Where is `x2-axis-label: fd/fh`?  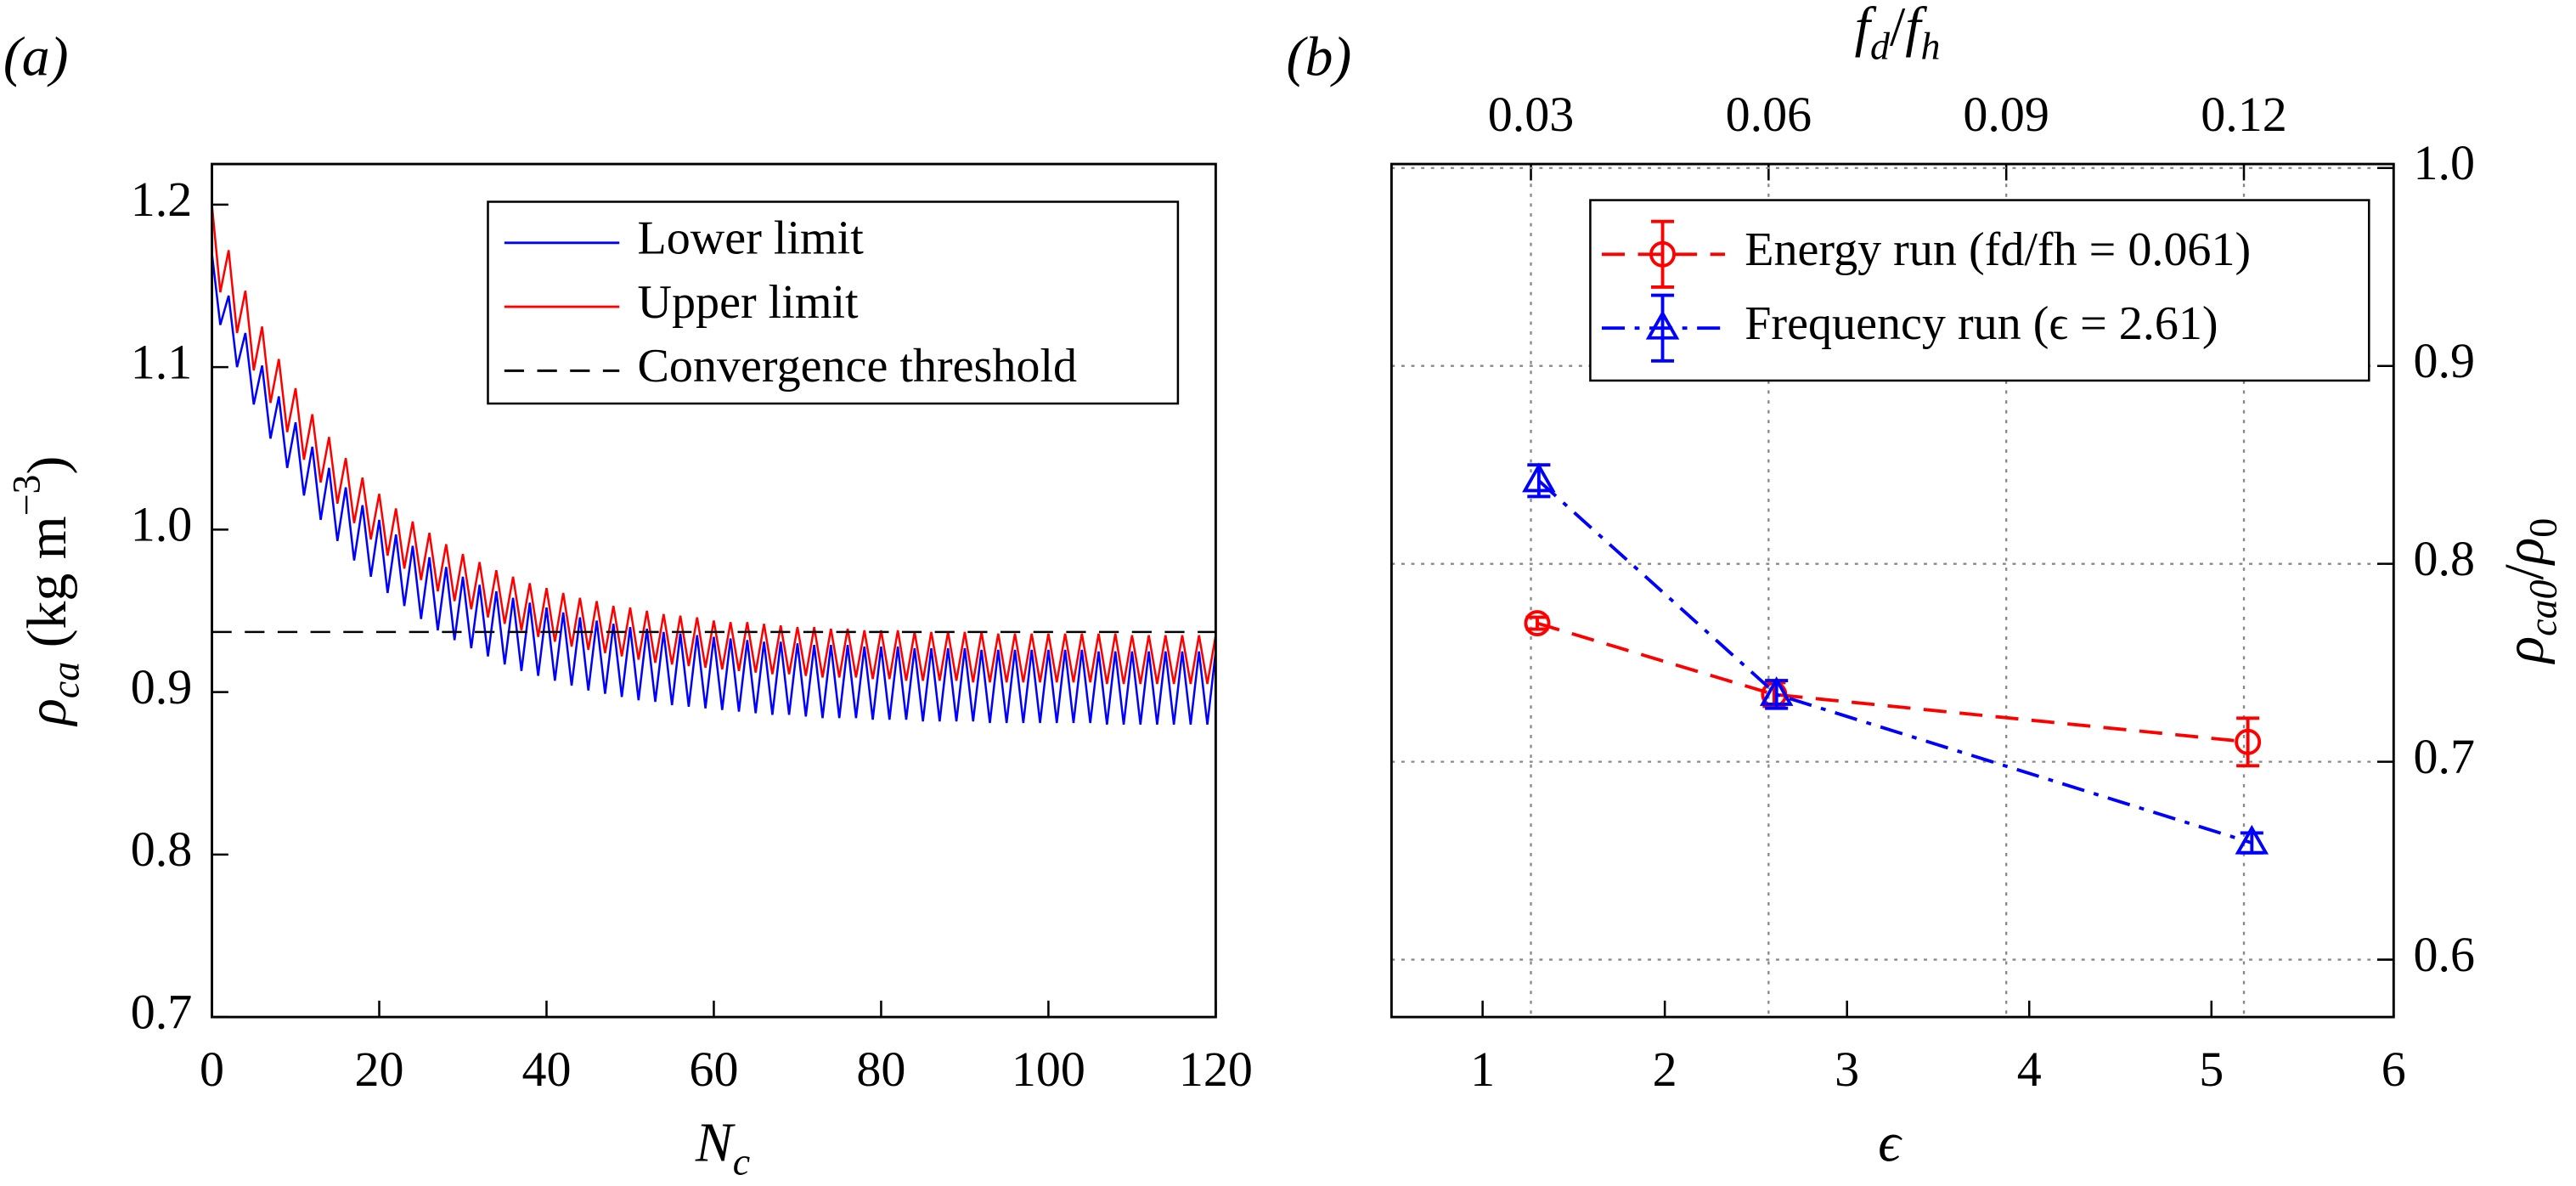 x2-axis-label: fd/fh is located at coordinates (1898, 33).